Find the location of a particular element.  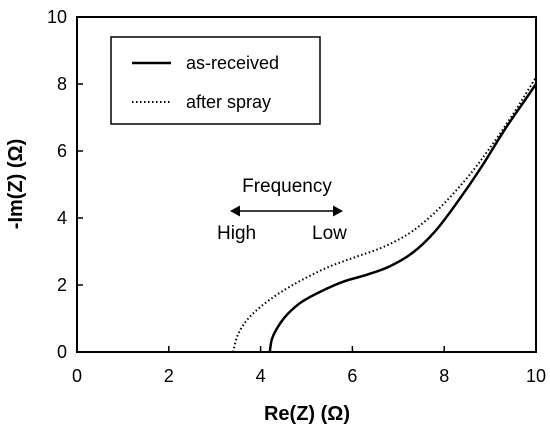

x-tick-label: 0 is located at coordinates (77, 376).